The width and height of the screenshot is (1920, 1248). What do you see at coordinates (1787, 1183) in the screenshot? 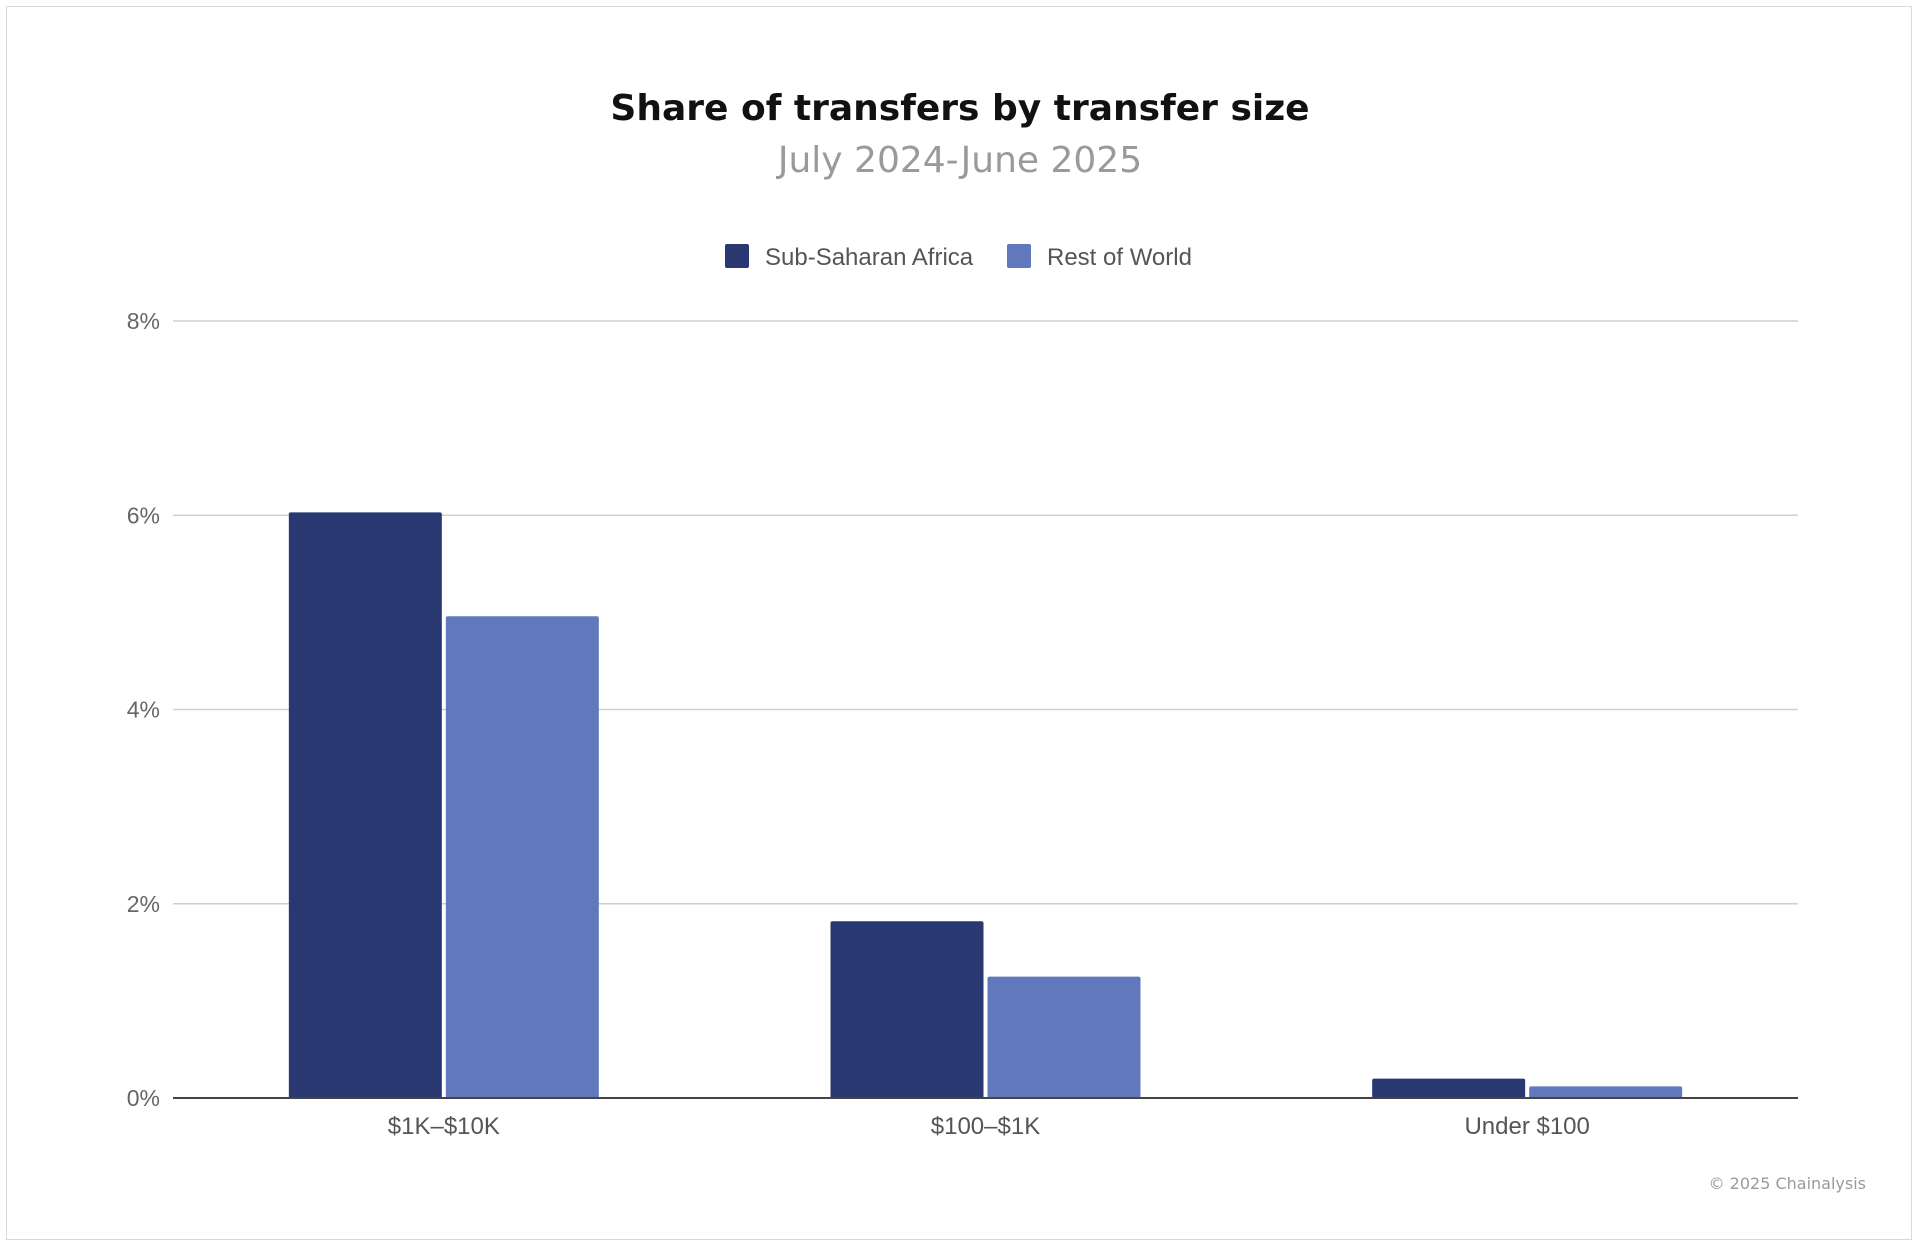
I see `copyright-credit: © 2025 Chainalysis` at bounding box center [1787, 1183].